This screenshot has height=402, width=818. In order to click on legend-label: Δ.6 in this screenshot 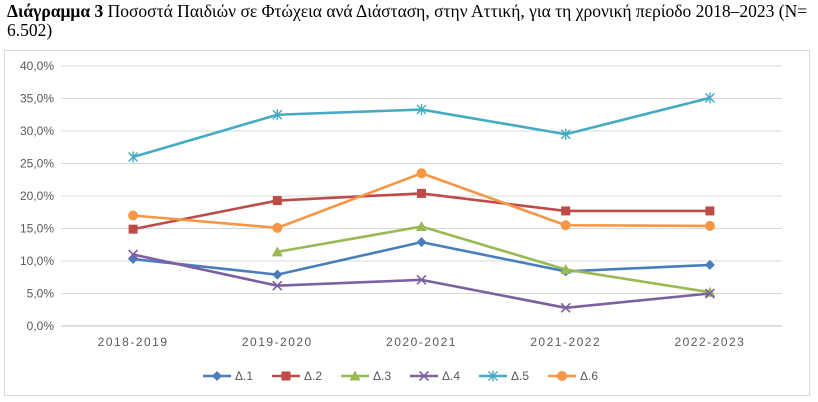, I will do `click(589, 376)`.